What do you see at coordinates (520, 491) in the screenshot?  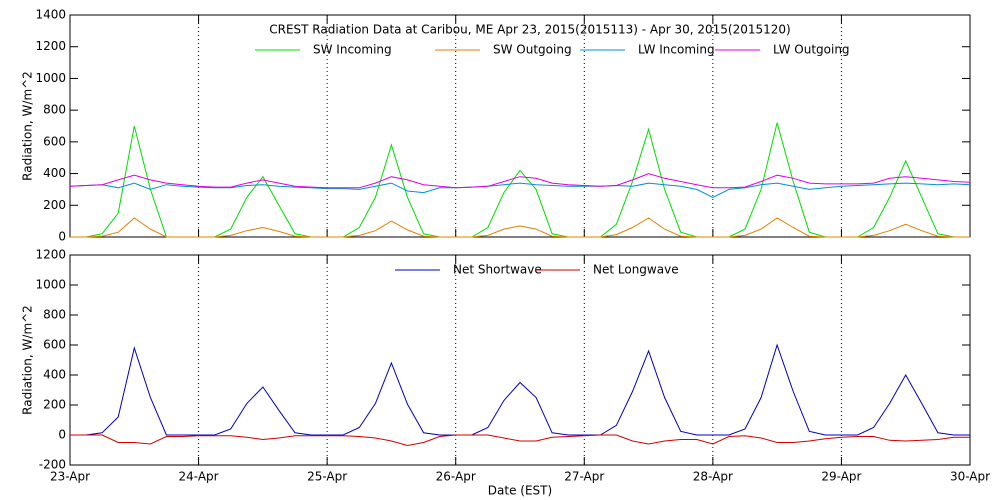 I see `x-axis-label: Date (EST)` at bounding box center [520, 491].